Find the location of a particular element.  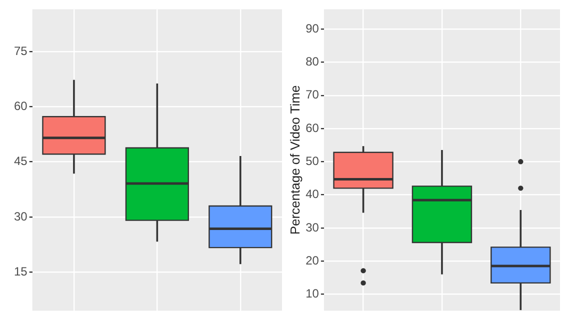

y-tick-label: 40 is located at coordinates (313, 194).